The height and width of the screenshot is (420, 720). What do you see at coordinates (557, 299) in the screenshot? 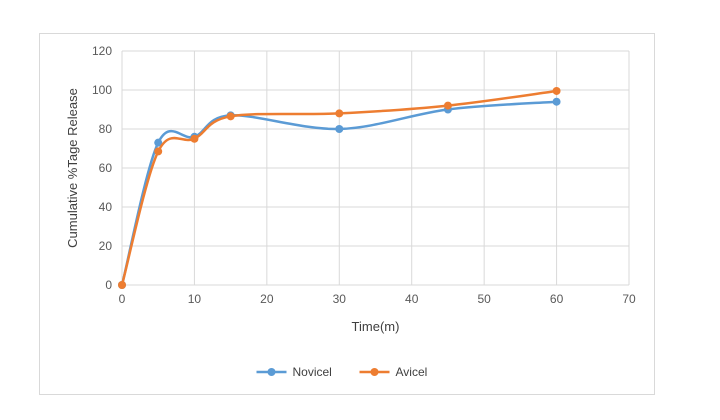
I see `x-tick-label-6: 60` at bounding box center [557, 299].